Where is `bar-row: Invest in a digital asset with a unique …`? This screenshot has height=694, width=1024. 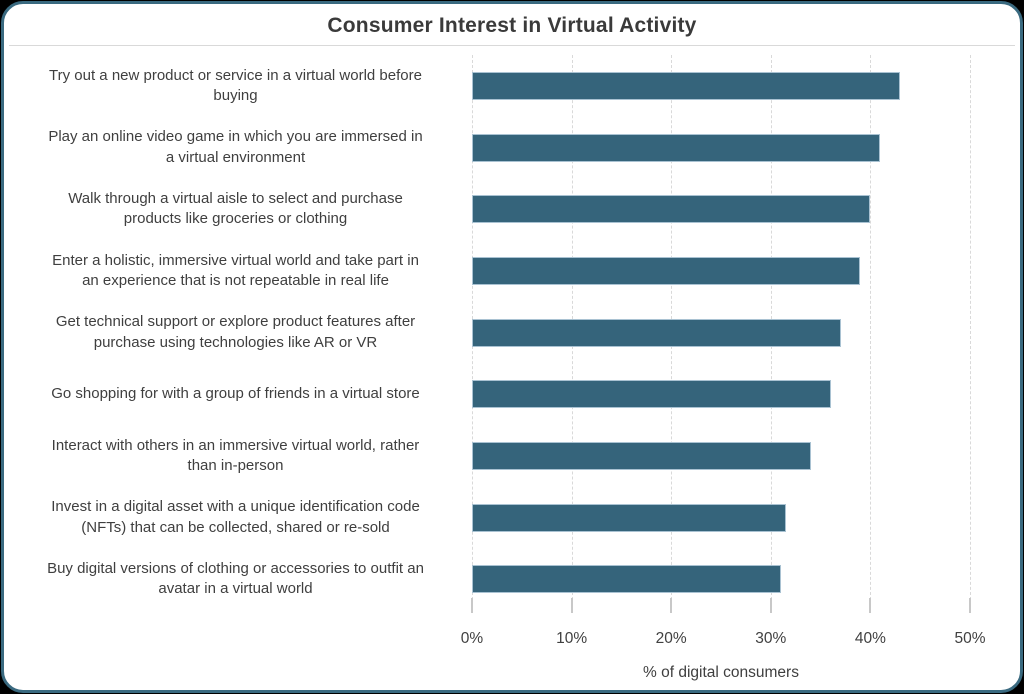 bar-row: Invest in a digital asset with a unique … is located at coordinates (512, 518).